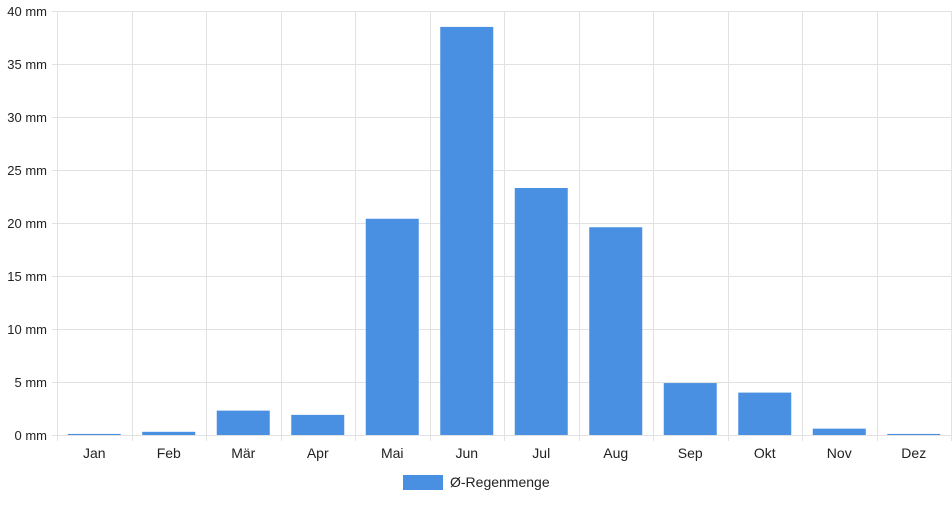 The height and width of the screenshot is (505, 952). I want to click on x-tick-label: Aug, so click(615, 453).